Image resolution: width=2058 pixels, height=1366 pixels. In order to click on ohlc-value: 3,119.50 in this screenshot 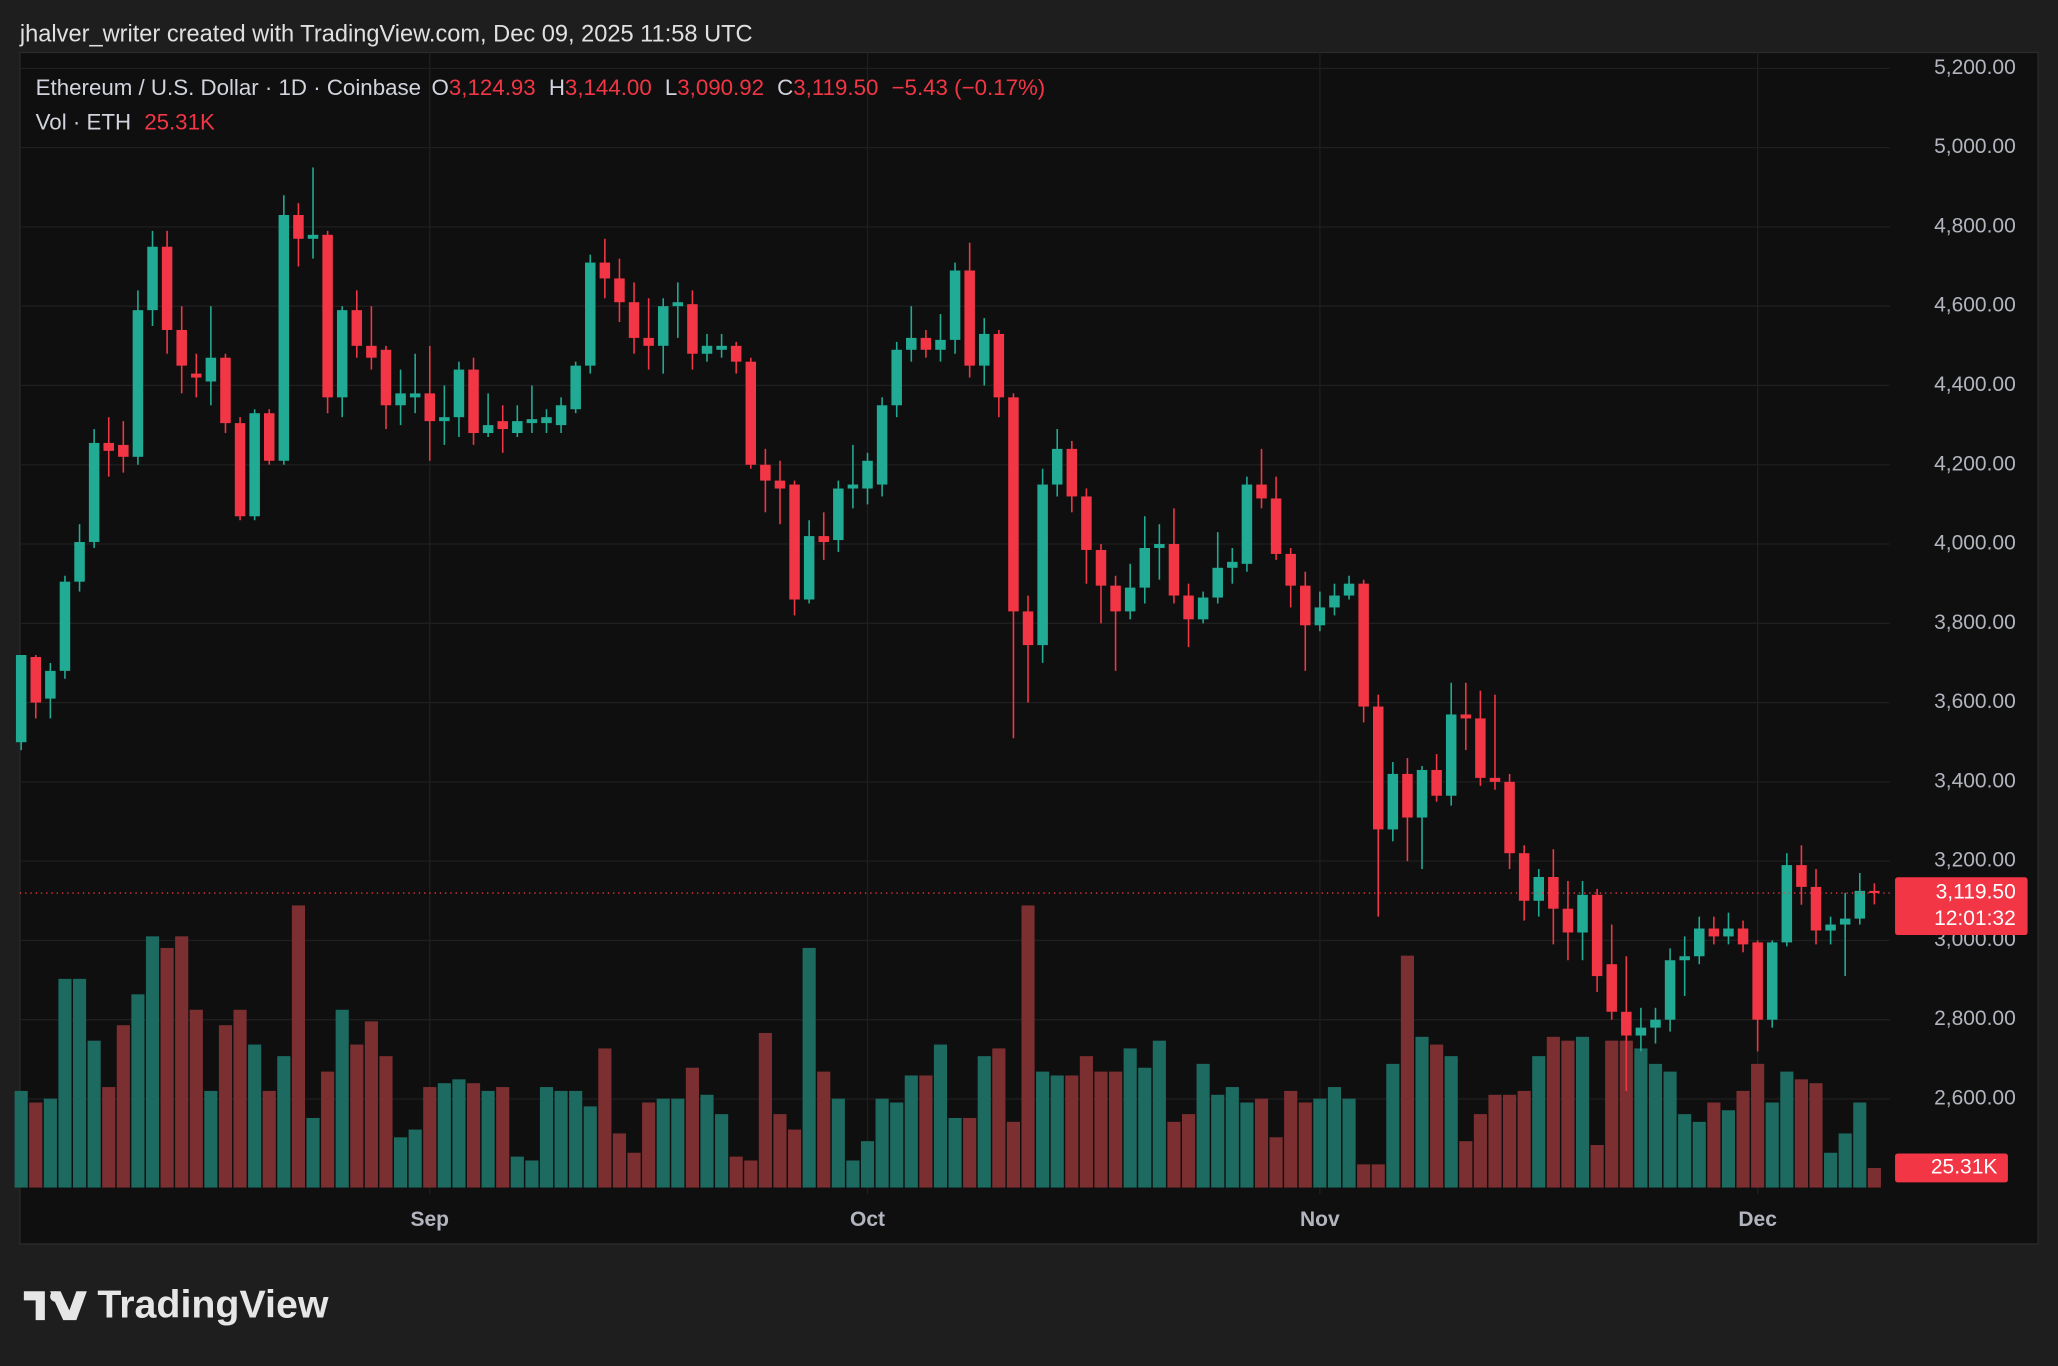, I will do `click(835, 87)`.